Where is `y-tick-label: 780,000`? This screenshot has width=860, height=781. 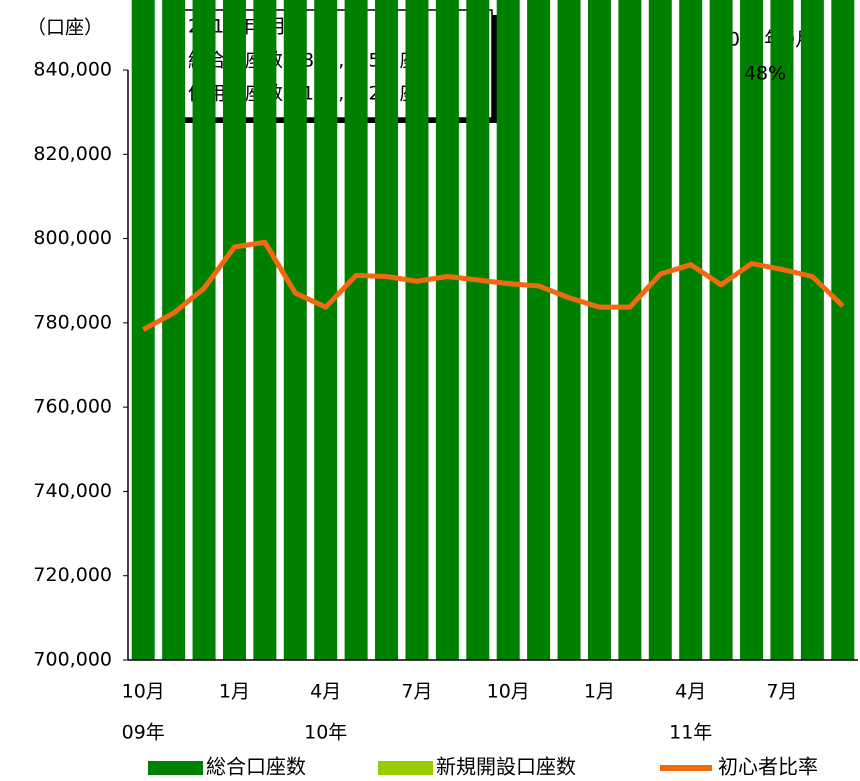 y-tick-label: 780,000 is located at coordinates (72, 322).